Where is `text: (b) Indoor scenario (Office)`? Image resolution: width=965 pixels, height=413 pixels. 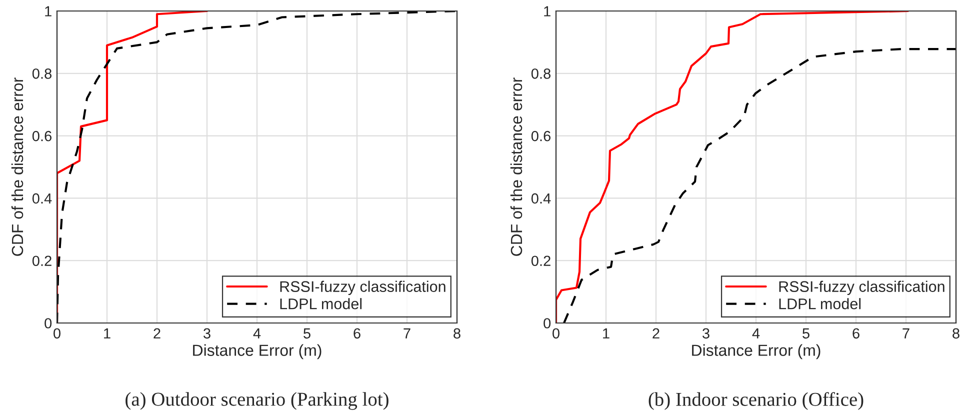 text: (b) Indoor scenario (Office) is located at coordinates (756, 401).